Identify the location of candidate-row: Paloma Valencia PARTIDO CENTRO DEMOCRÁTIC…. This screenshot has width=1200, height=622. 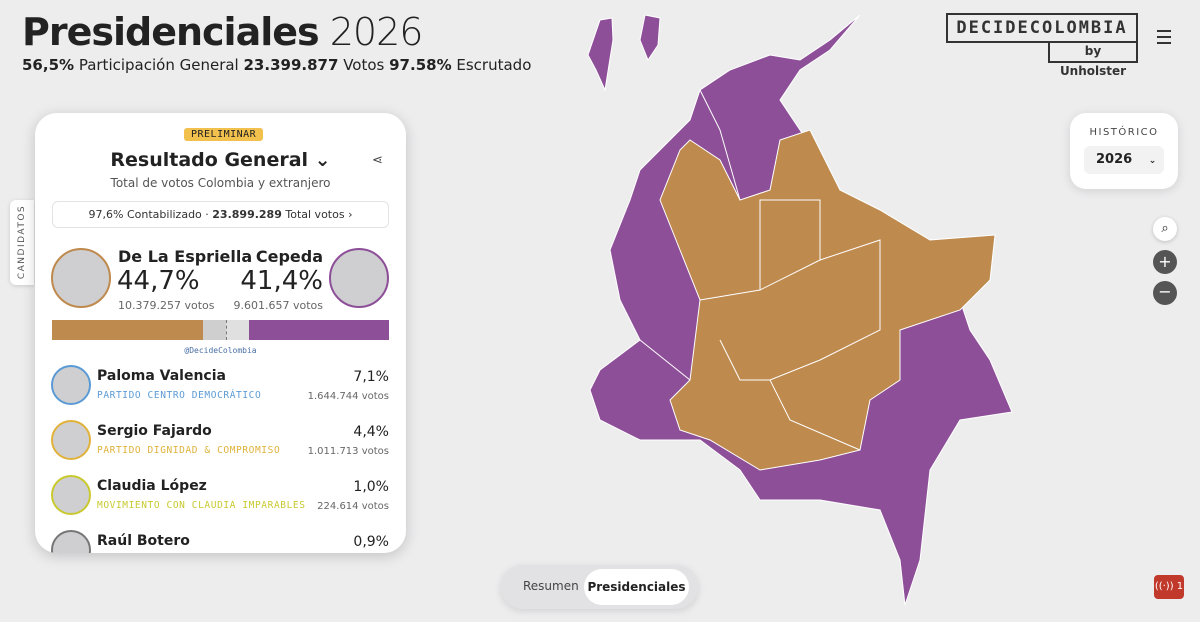
(221, 390).